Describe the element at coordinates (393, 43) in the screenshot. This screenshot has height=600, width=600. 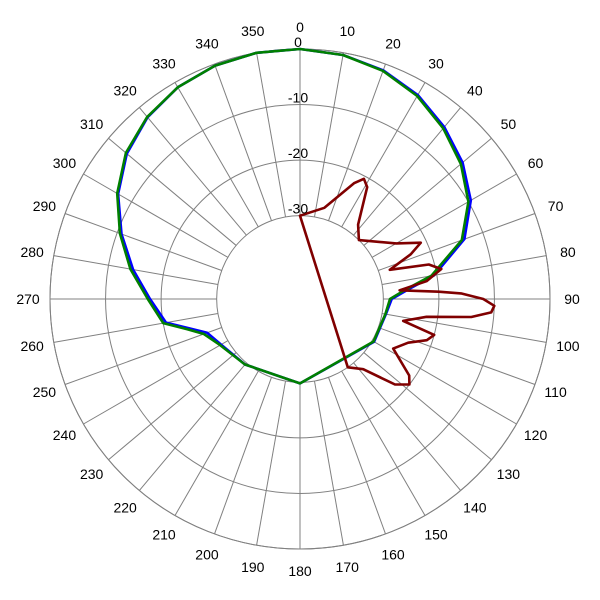
I see `angle-tick-label: 20` at that location.